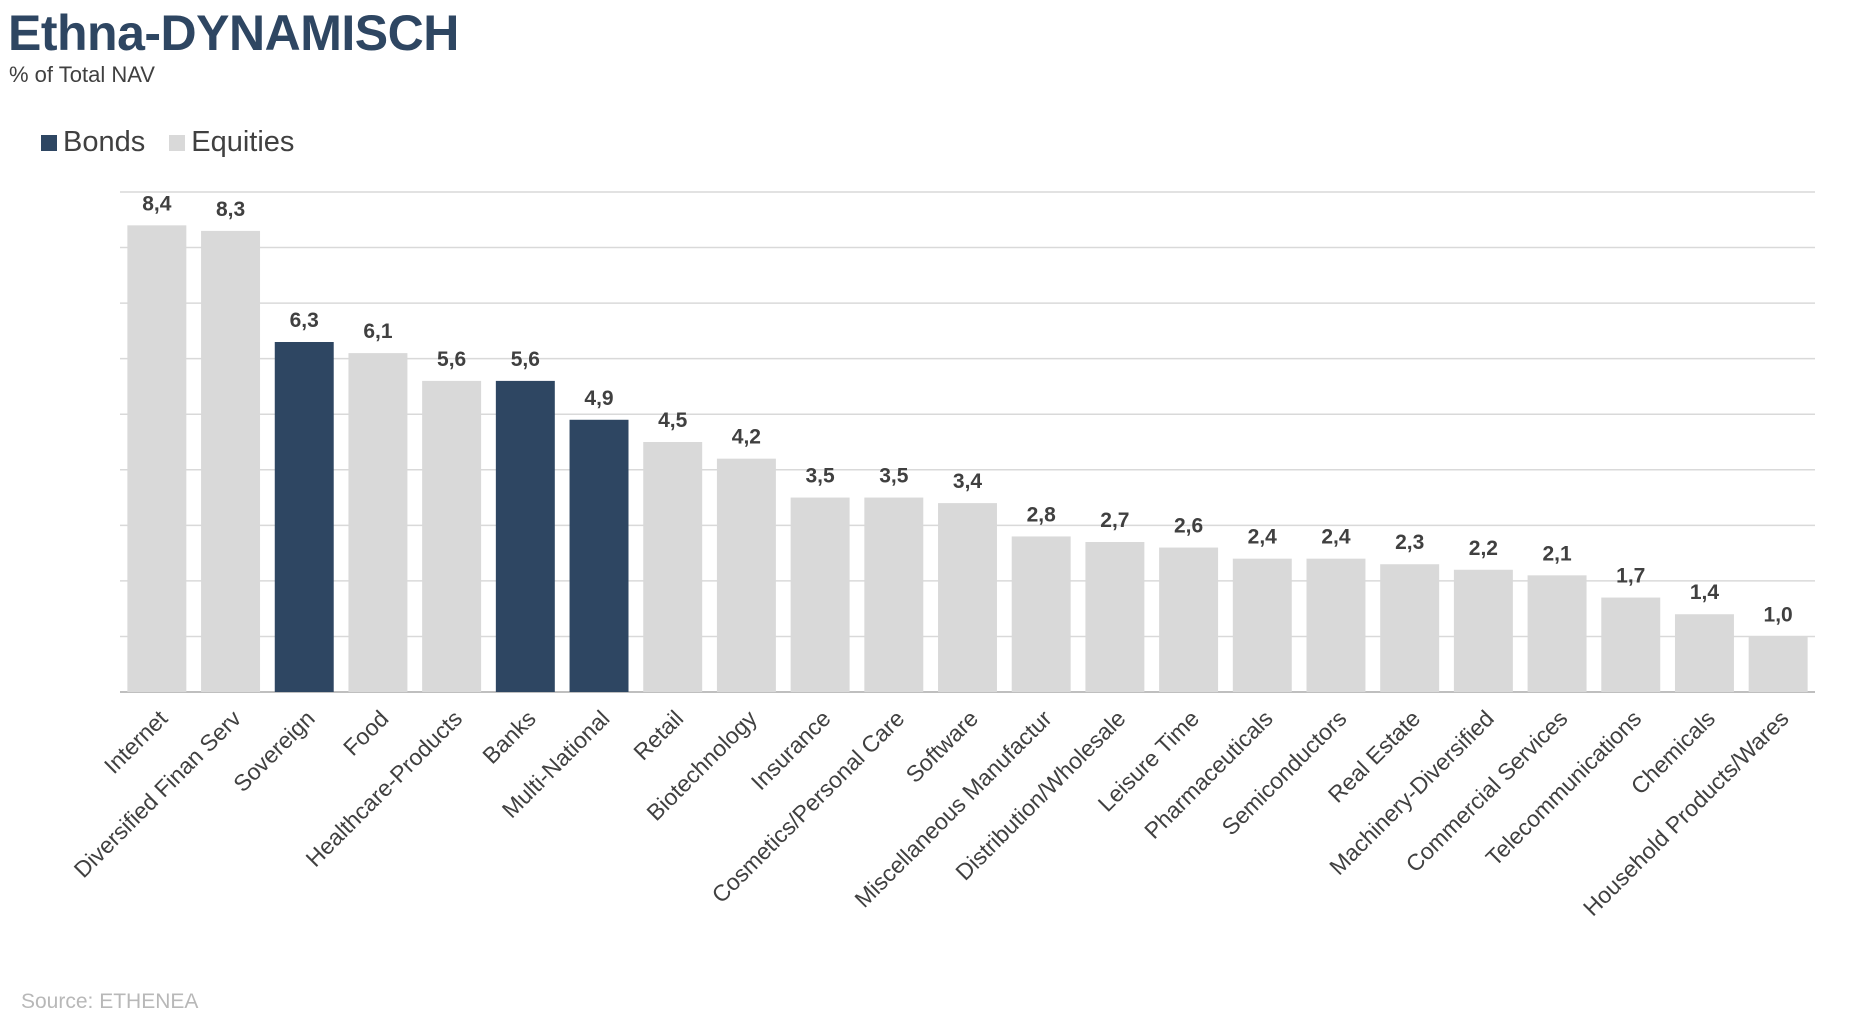 This screenshot has width=1855, height=1020. I want to click on data-label: 2,1, so click(1557, 553).